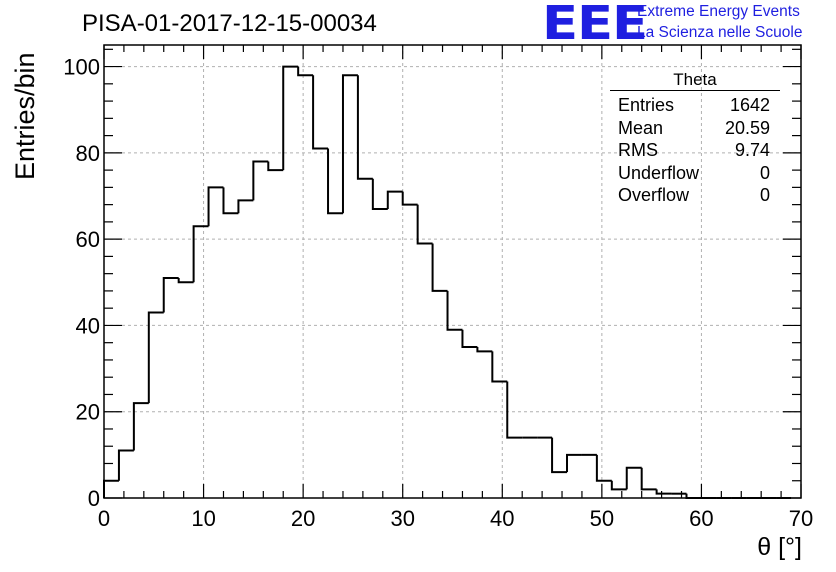 The image size is (836, 572). Describe the element at coordinates (752, 150) in the screenshot. I see `stats-value: 9.74` at that location.